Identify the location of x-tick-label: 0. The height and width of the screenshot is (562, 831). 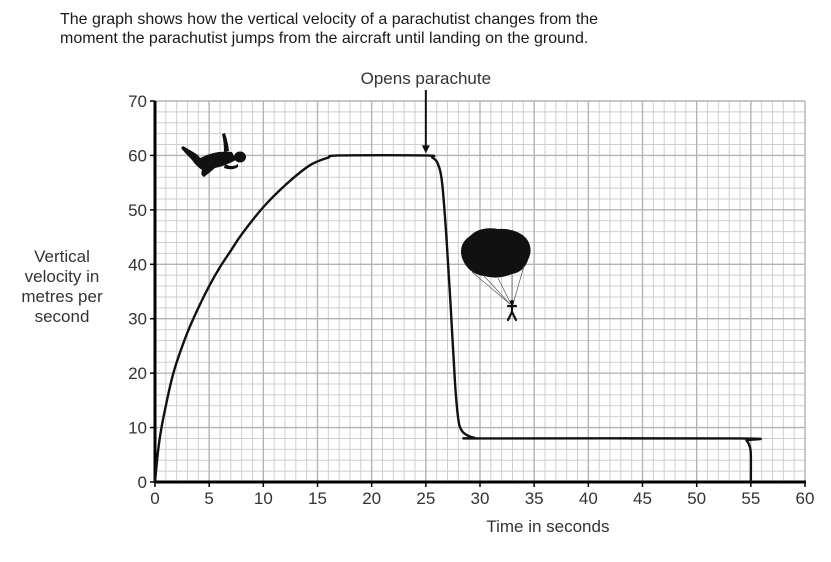
(154, 498).